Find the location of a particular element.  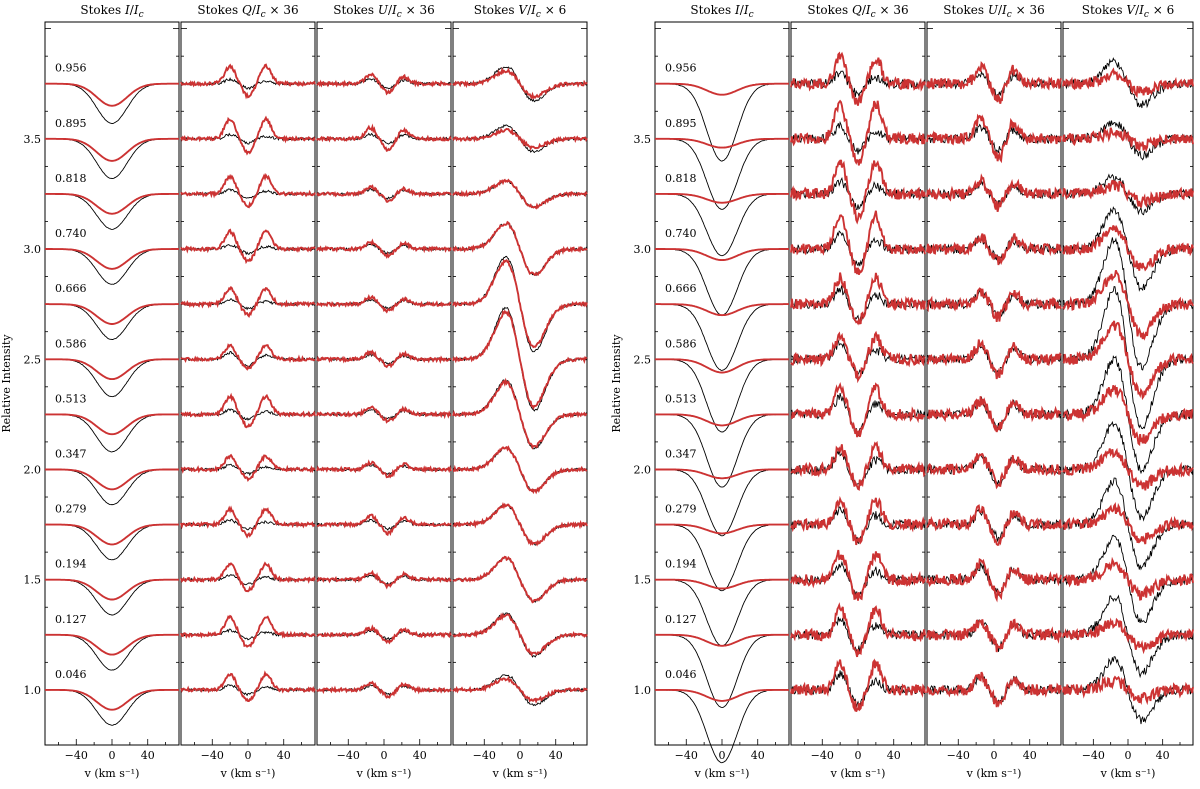

x-tick-label-left-0-0: −40 is located at coordinates (76, 755).